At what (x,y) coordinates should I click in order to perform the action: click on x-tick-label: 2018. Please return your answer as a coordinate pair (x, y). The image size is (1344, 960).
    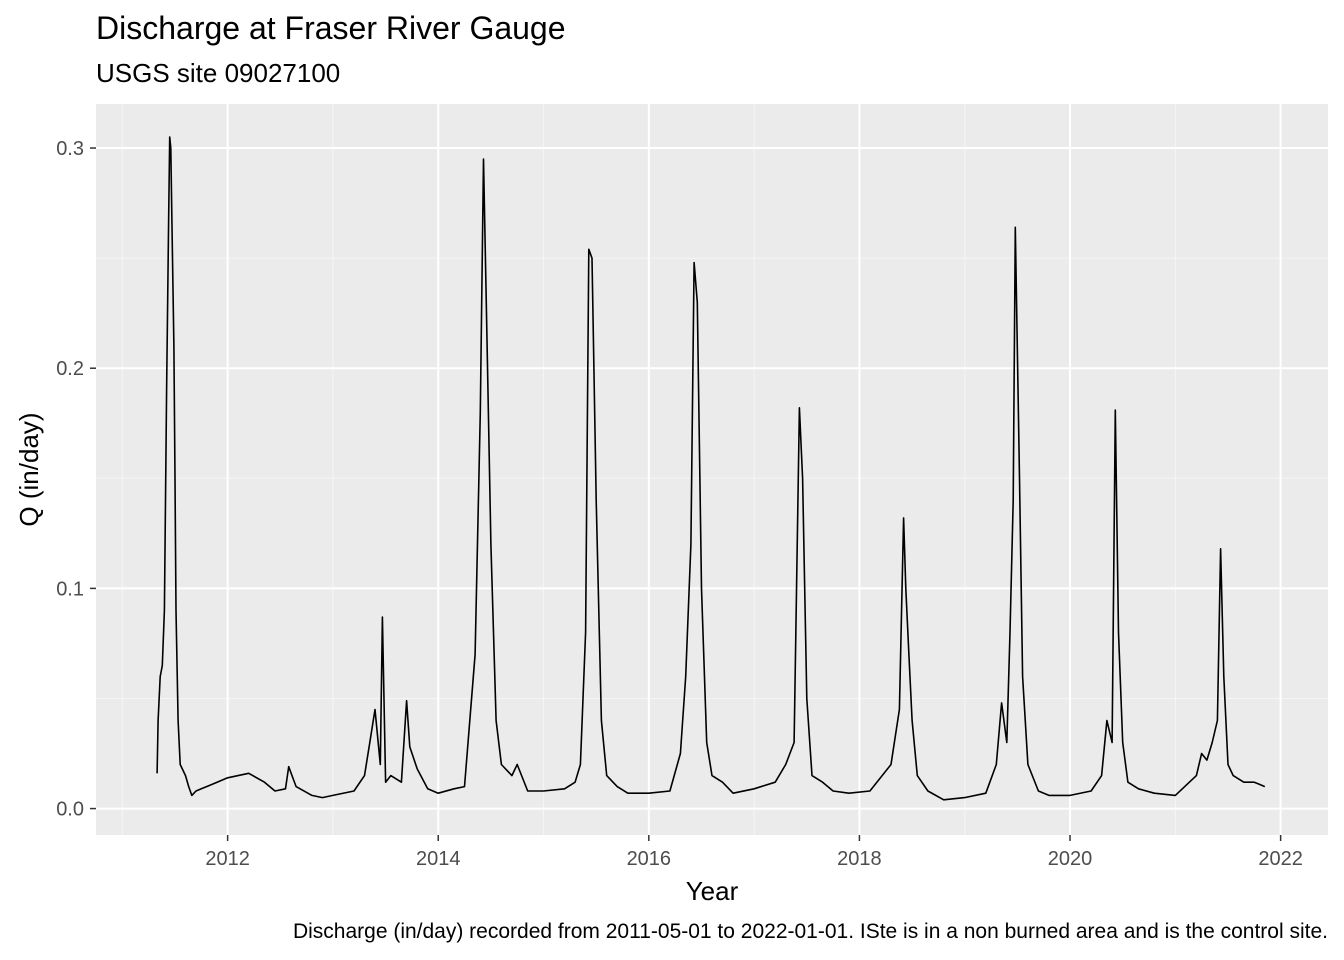
    Looking at the image, I should click on (859, 859).